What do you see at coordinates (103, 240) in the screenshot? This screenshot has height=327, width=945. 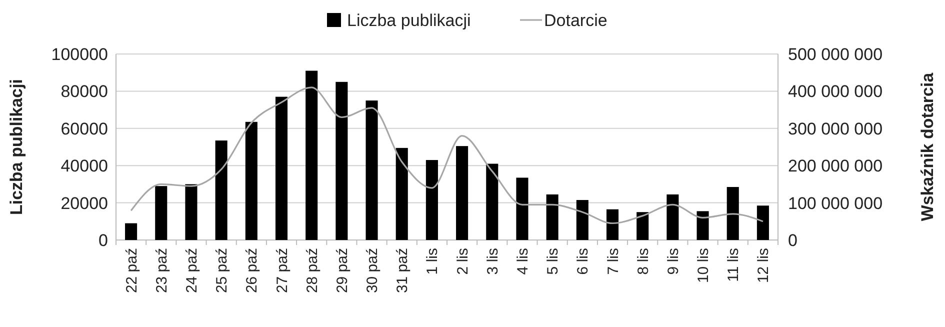 I see `y-tick-label: 0` at bounding box center [103, 240].